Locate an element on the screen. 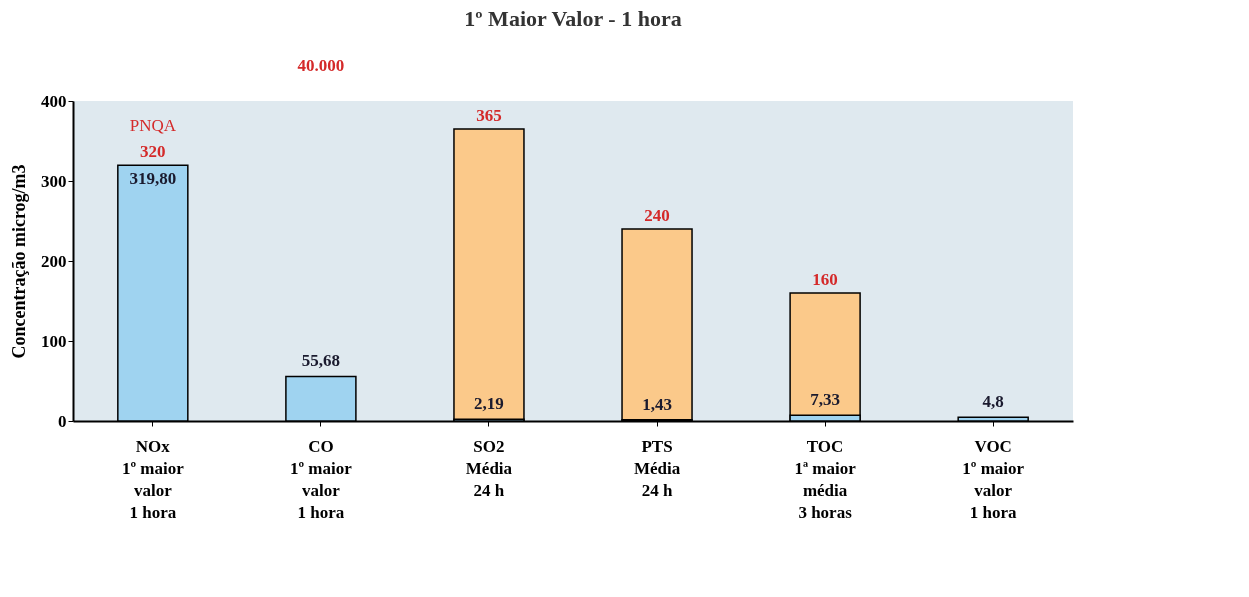 This screenshot has width=1249, height=597. data-label: 7,33 is located at coordinates (825, 400).